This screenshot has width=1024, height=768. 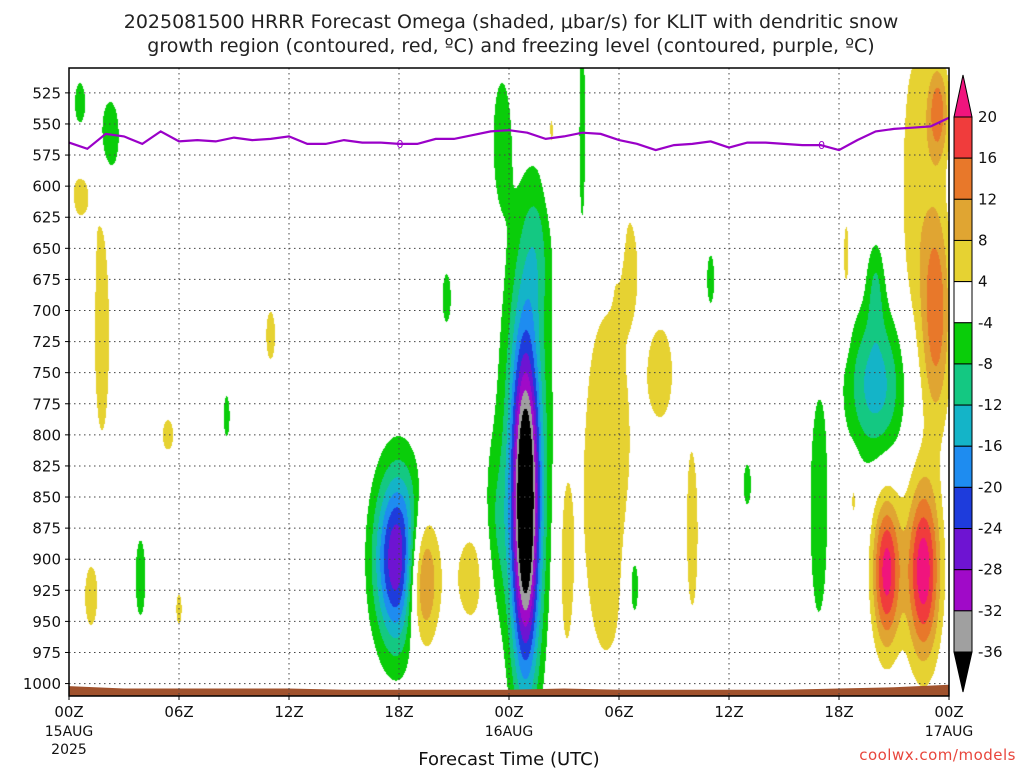 I want to click on y-tick-label: 525, so click(x=46, y=93).